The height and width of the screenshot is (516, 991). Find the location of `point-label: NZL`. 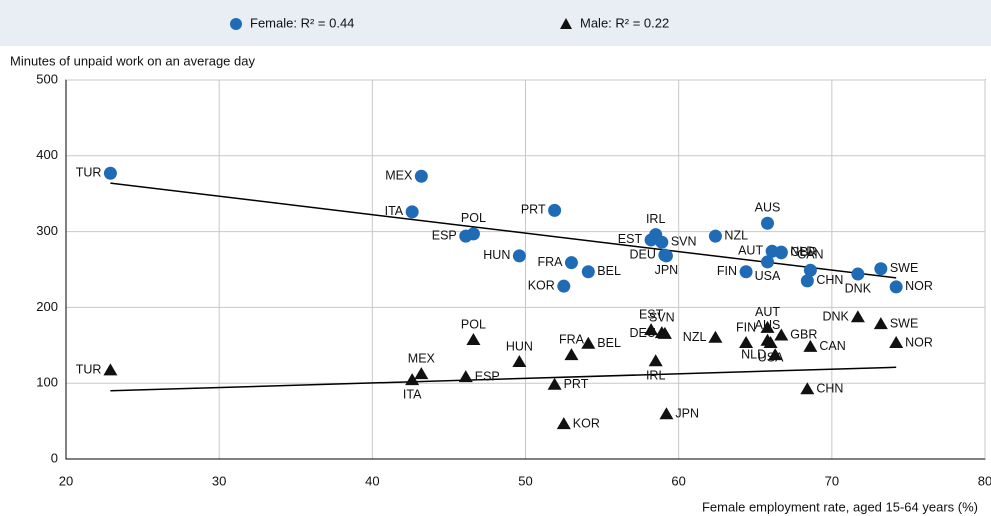

point-label: NZL is located at coordinates (695, 337).